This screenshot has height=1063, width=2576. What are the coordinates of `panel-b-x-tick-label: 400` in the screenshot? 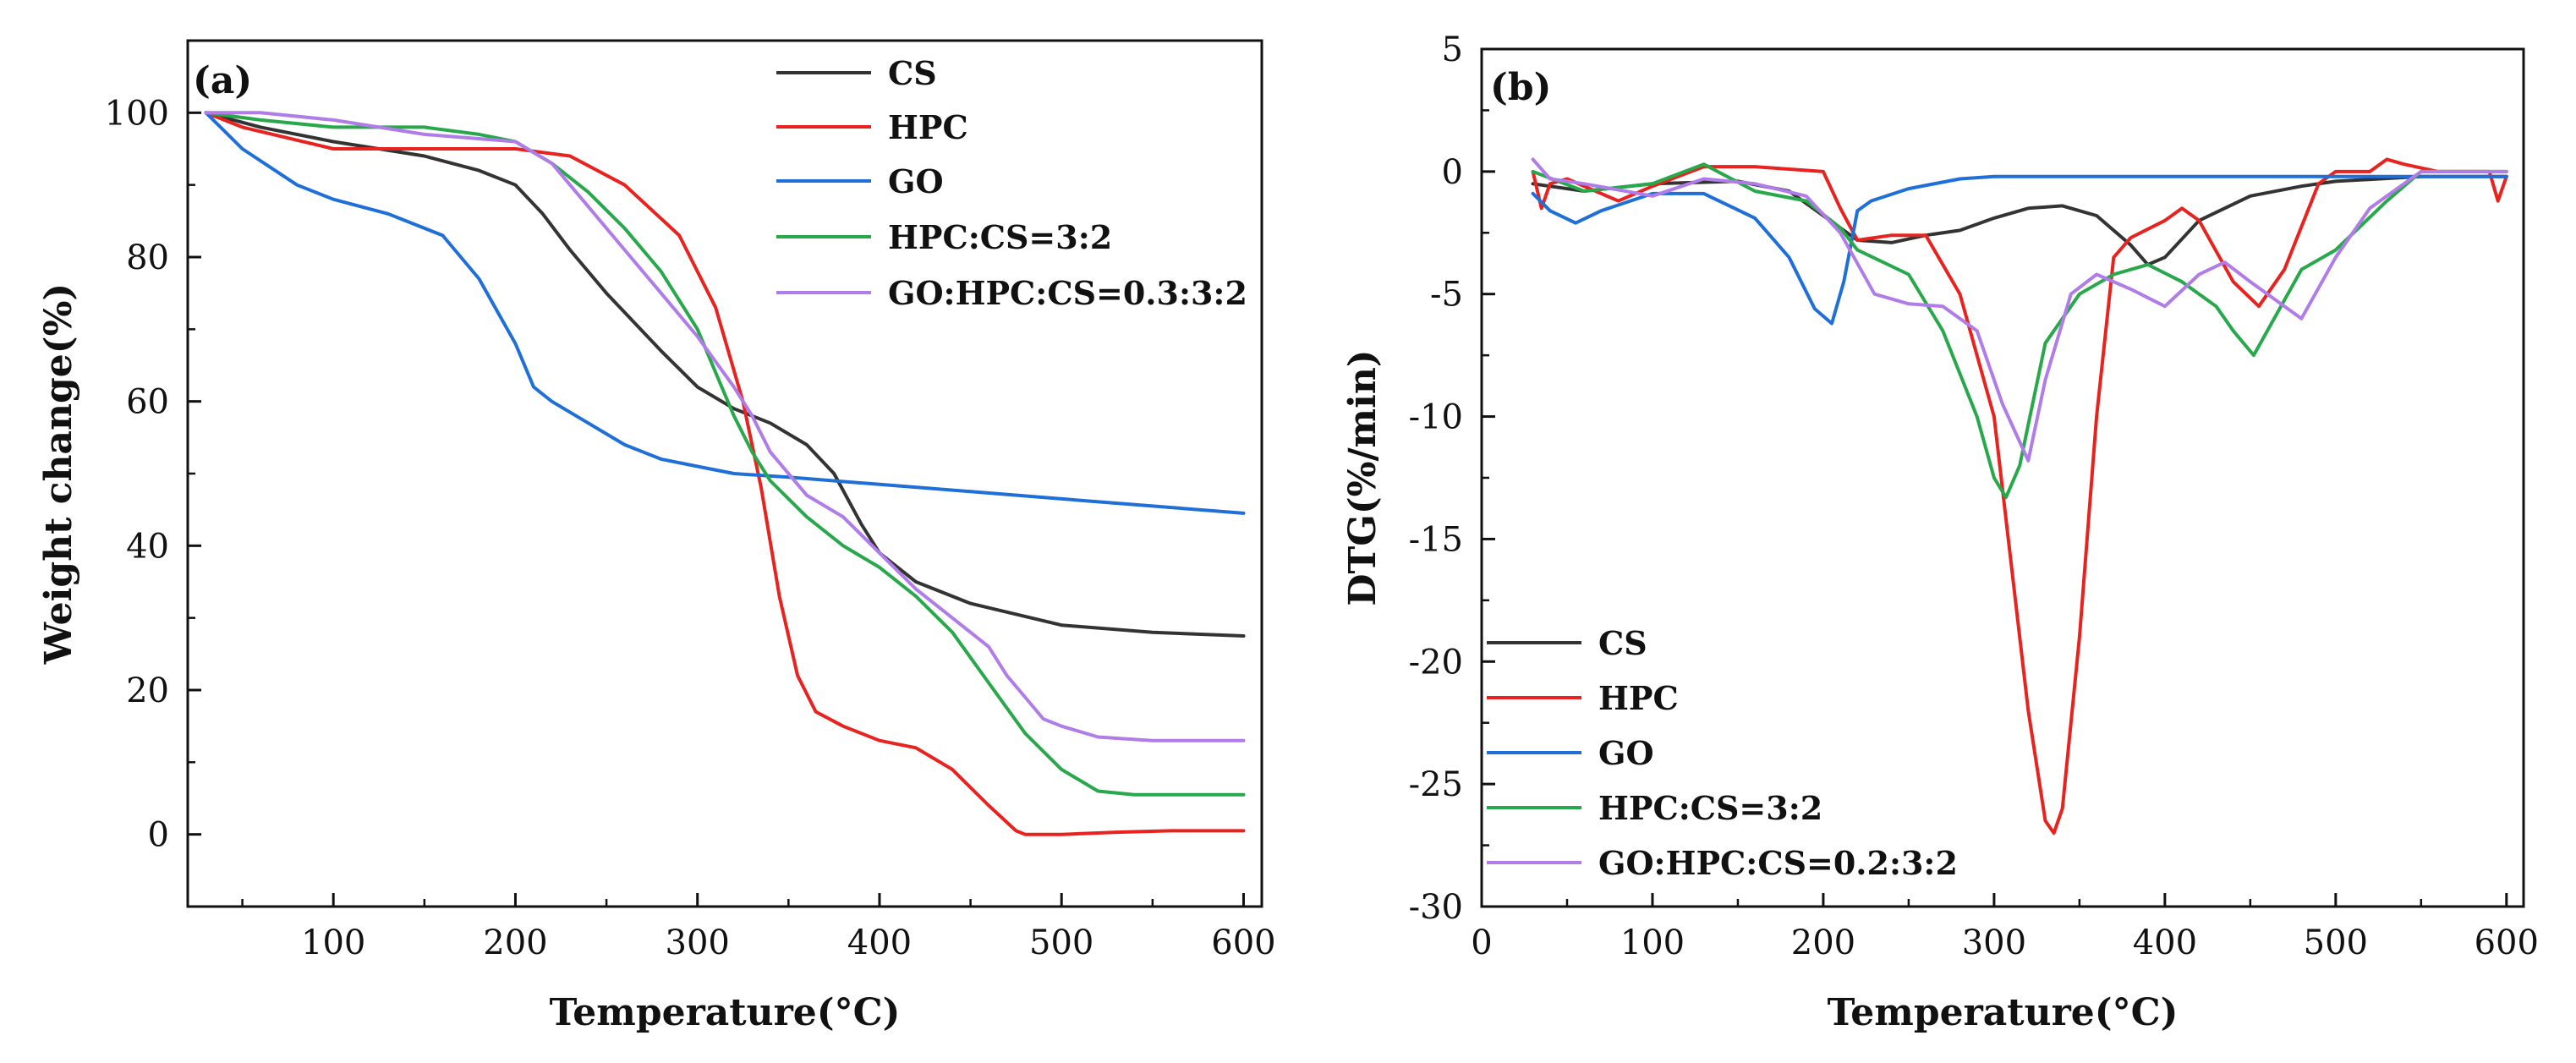 It's located at (2165, 942).